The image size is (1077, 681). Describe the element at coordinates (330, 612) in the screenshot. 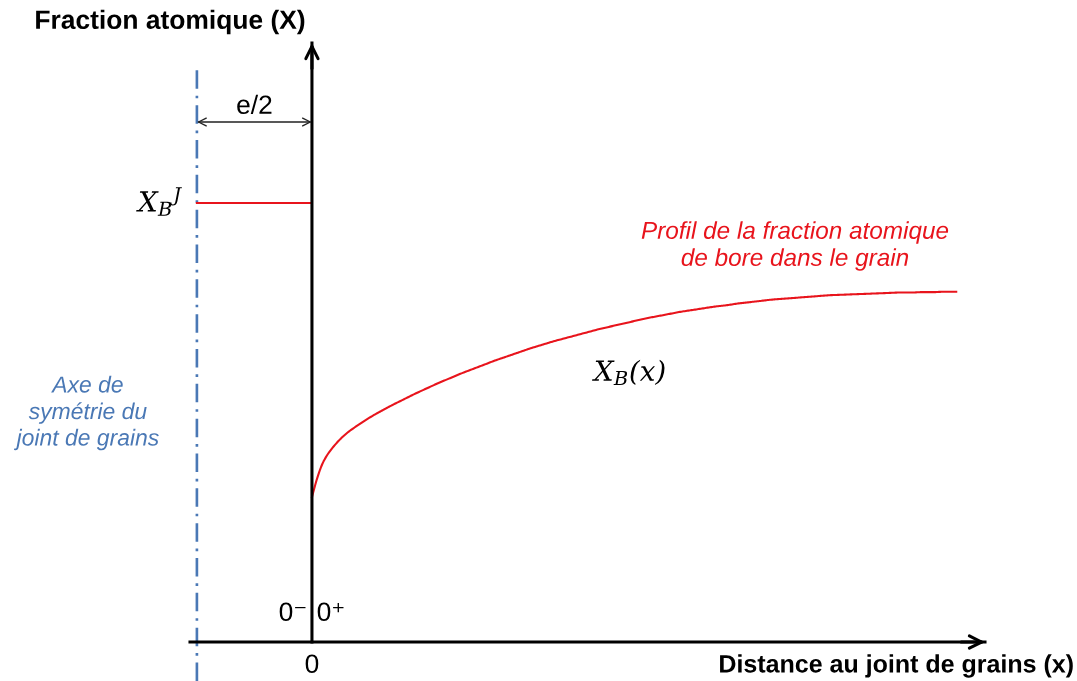

I see `annotation: 0⁺` at that location.